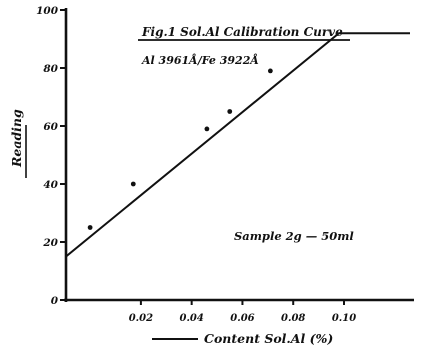  I want to click on sample-annotation: Sample 2g — 50ml, so click(294, 236).